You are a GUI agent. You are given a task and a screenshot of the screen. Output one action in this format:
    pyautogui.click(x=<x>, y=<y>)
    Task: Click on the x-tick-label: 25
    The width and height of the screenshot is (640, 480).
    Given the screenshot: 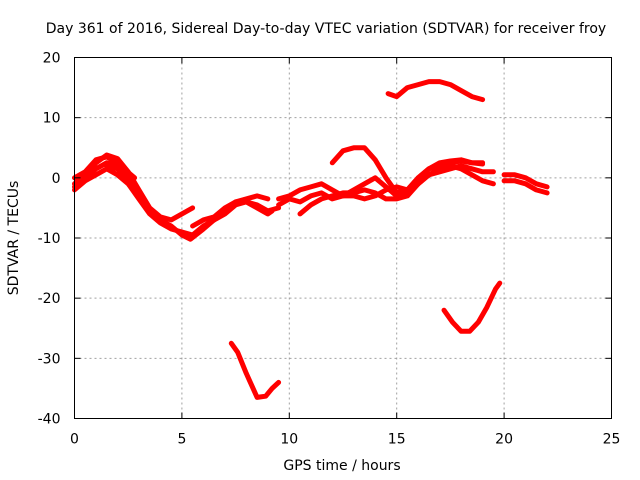 What is the action you would take?
    pyautogui.click(x=612, y=440)
    